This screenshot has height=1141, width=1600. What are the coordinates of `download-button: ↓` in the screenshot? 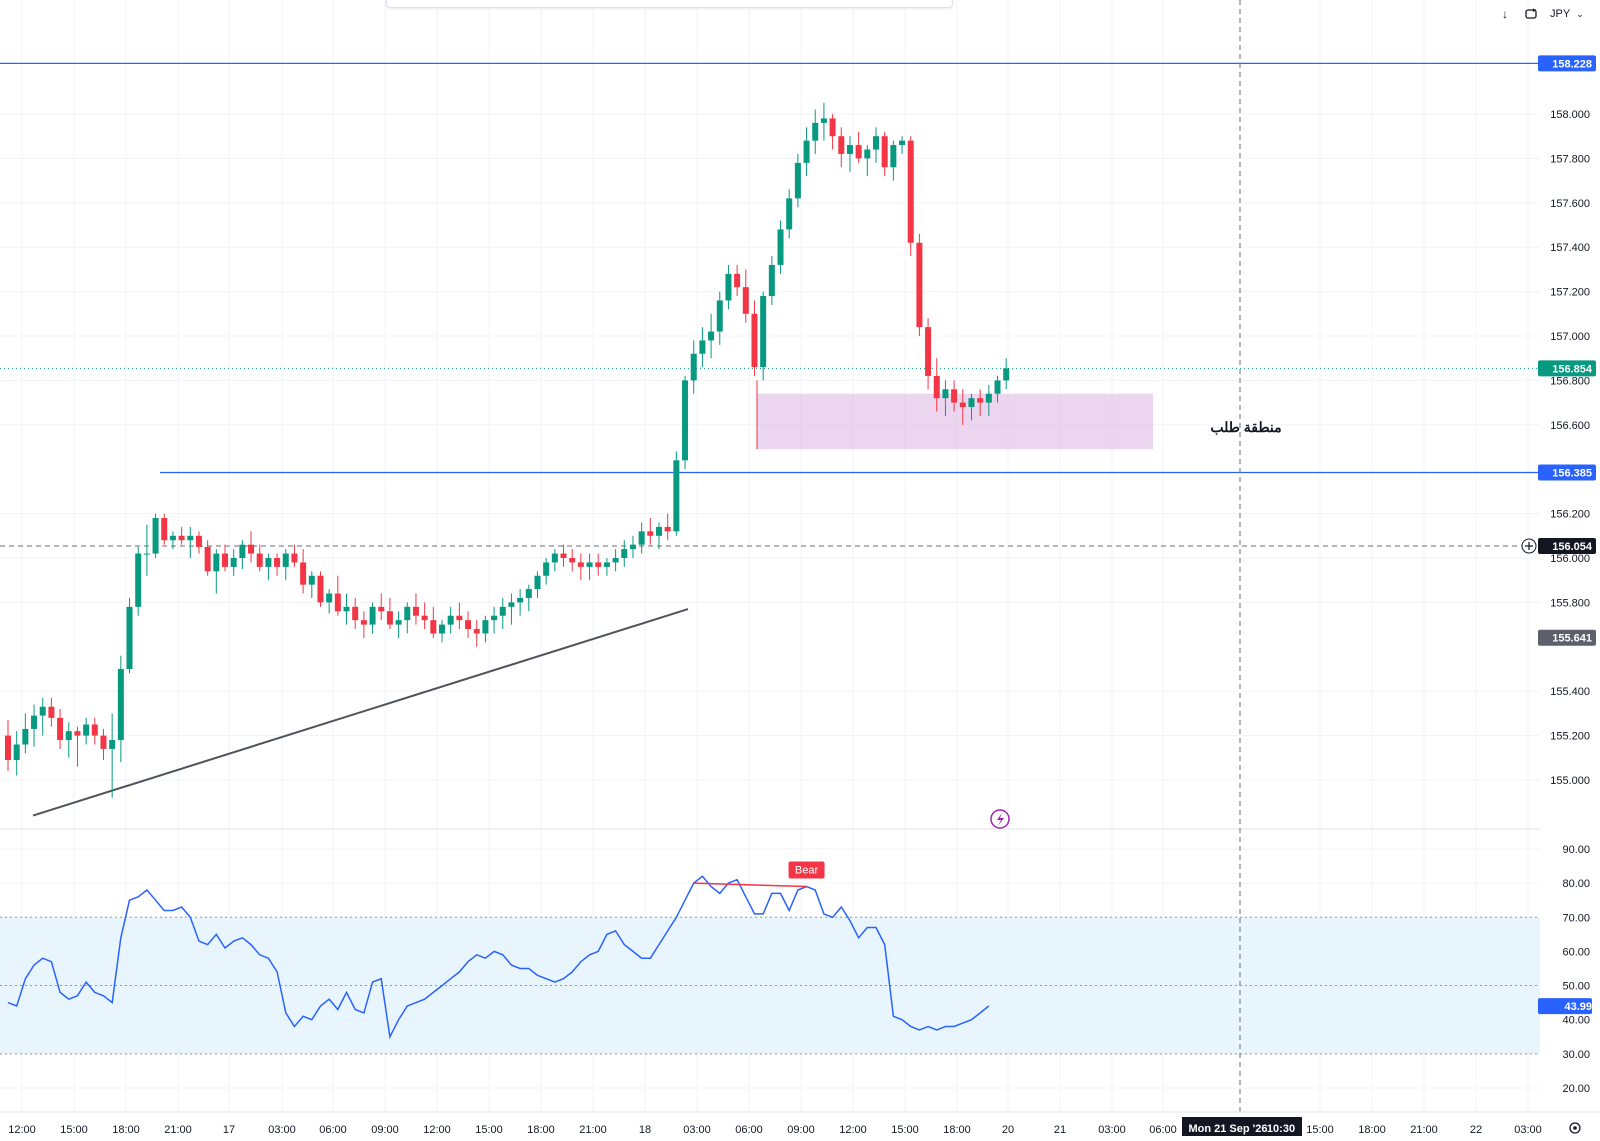 It's located at (1505, 14).